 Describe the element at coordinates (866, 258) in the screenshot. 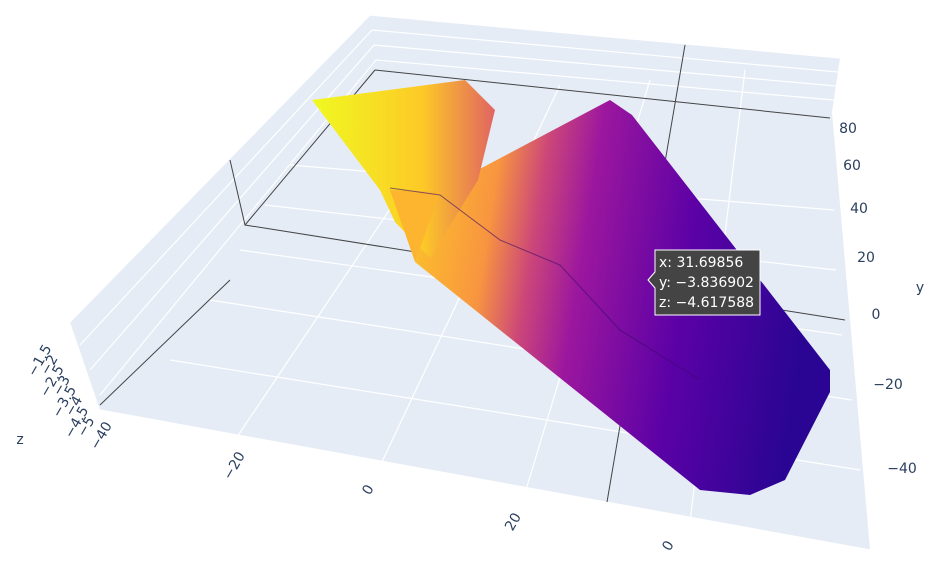

I see `y-tick-label: 20` at that location.